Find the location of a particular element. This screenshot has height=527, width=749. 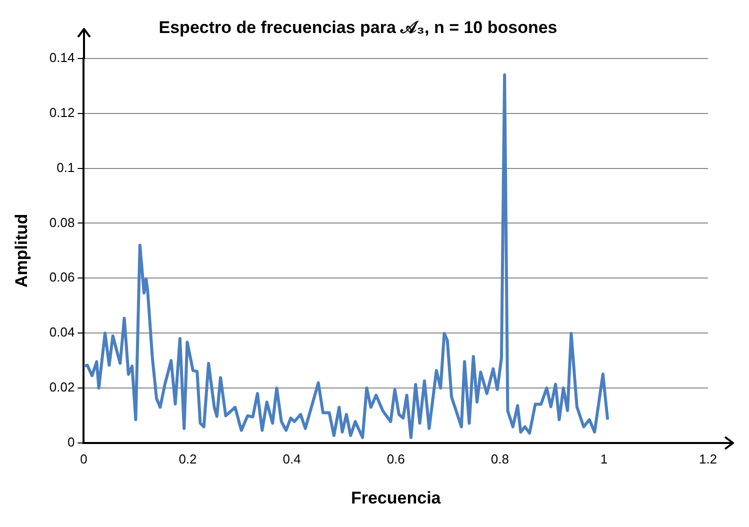

x-tick-label: 0.6 is located at coordinates (395, 458).